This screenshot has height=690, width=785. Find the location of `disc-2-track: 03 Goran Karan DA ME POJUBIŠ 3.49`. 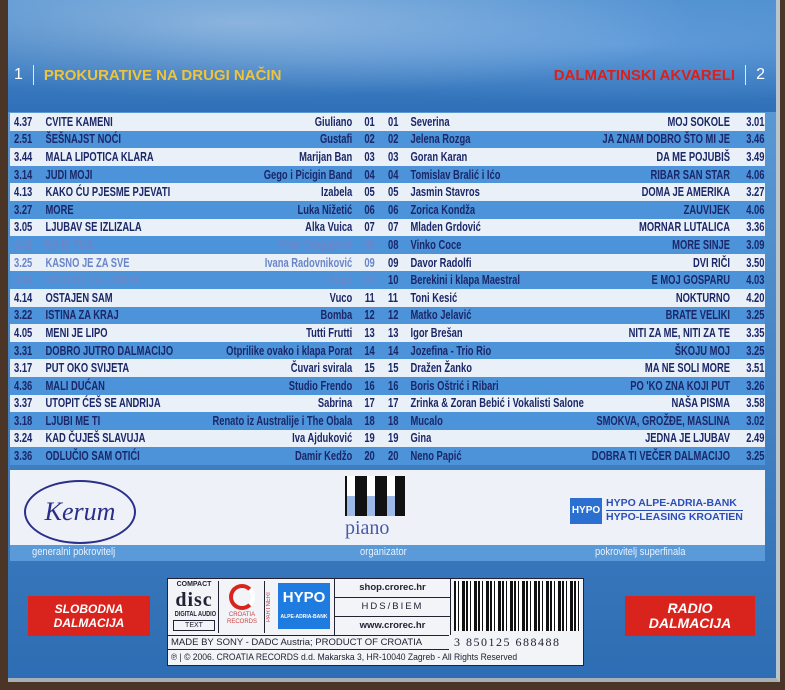

disc-2-track: 03 Goran Karan DA ME POJUBIŠ 3.49 is located at coordinates (576, 157).